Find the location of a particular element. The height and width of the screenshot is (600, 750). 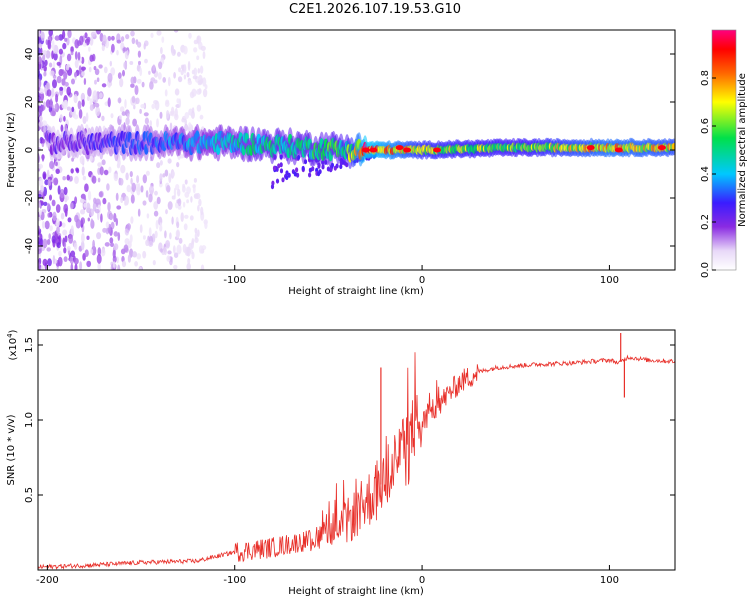

y-tick-label: 1.5 is located at coordinates (29, 345).